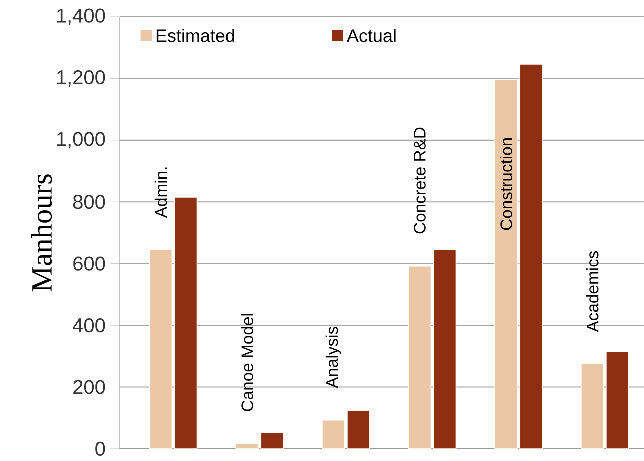 Image resolution: width=644 pixels, height=461 pixels. Describe the element at coordinates (592, 291) in the screenshot. I see `x-tick-label: Academics` at that location.